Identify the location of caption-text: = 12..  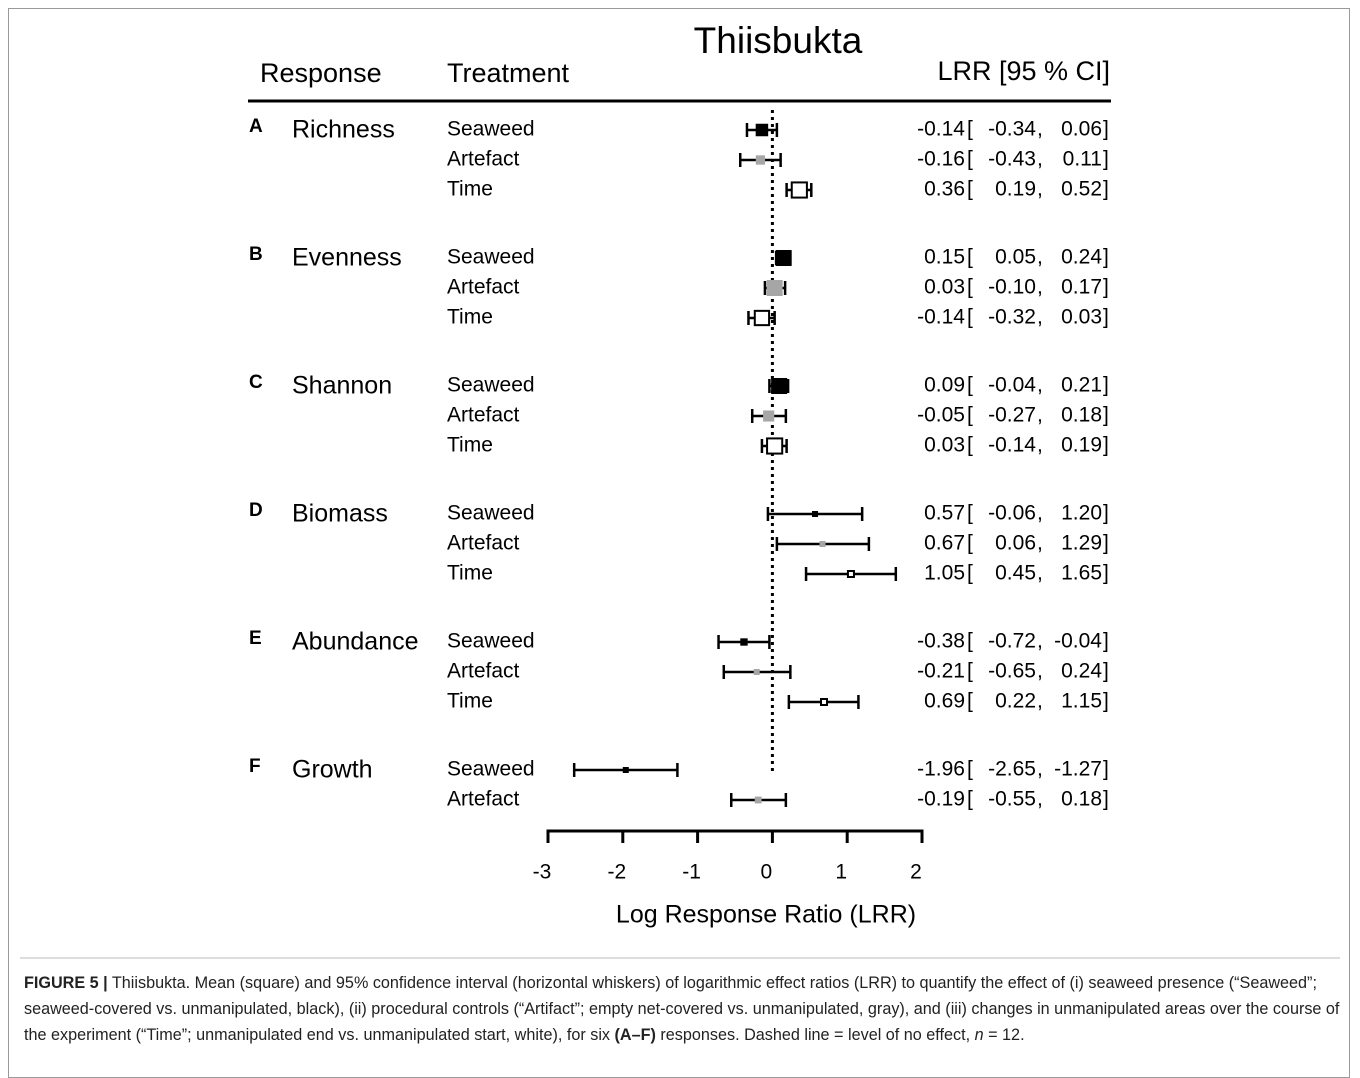
(1004, 1035).